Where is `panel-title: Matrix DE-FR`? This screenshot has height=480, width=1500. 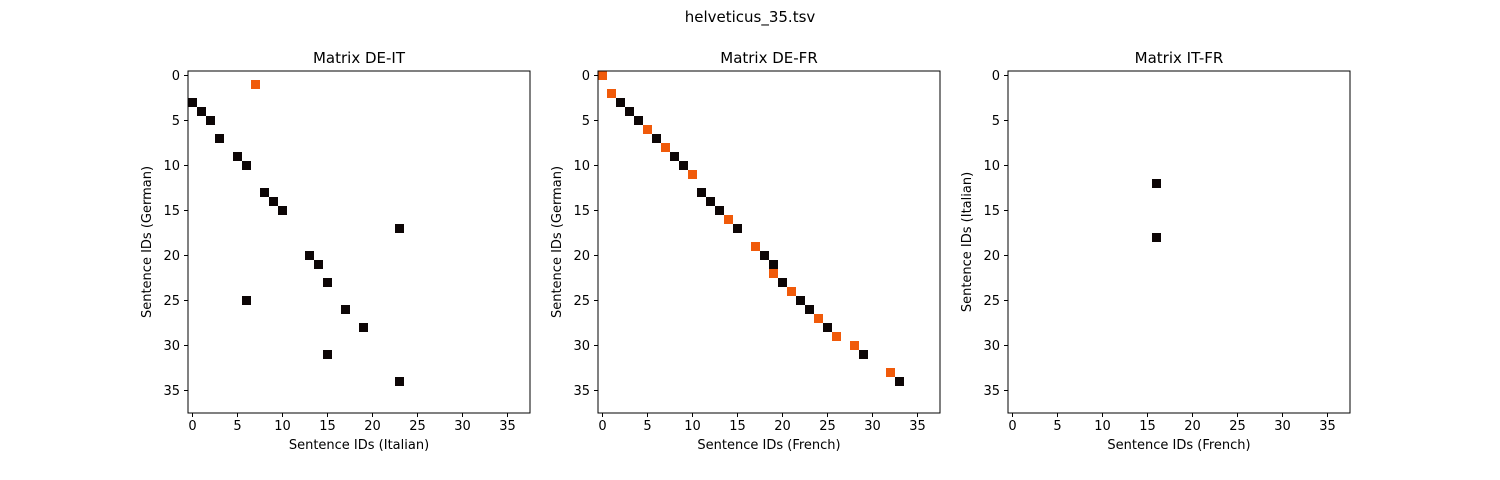 panel-title: Matrix DE-FR is located at coordinates (769, 58).